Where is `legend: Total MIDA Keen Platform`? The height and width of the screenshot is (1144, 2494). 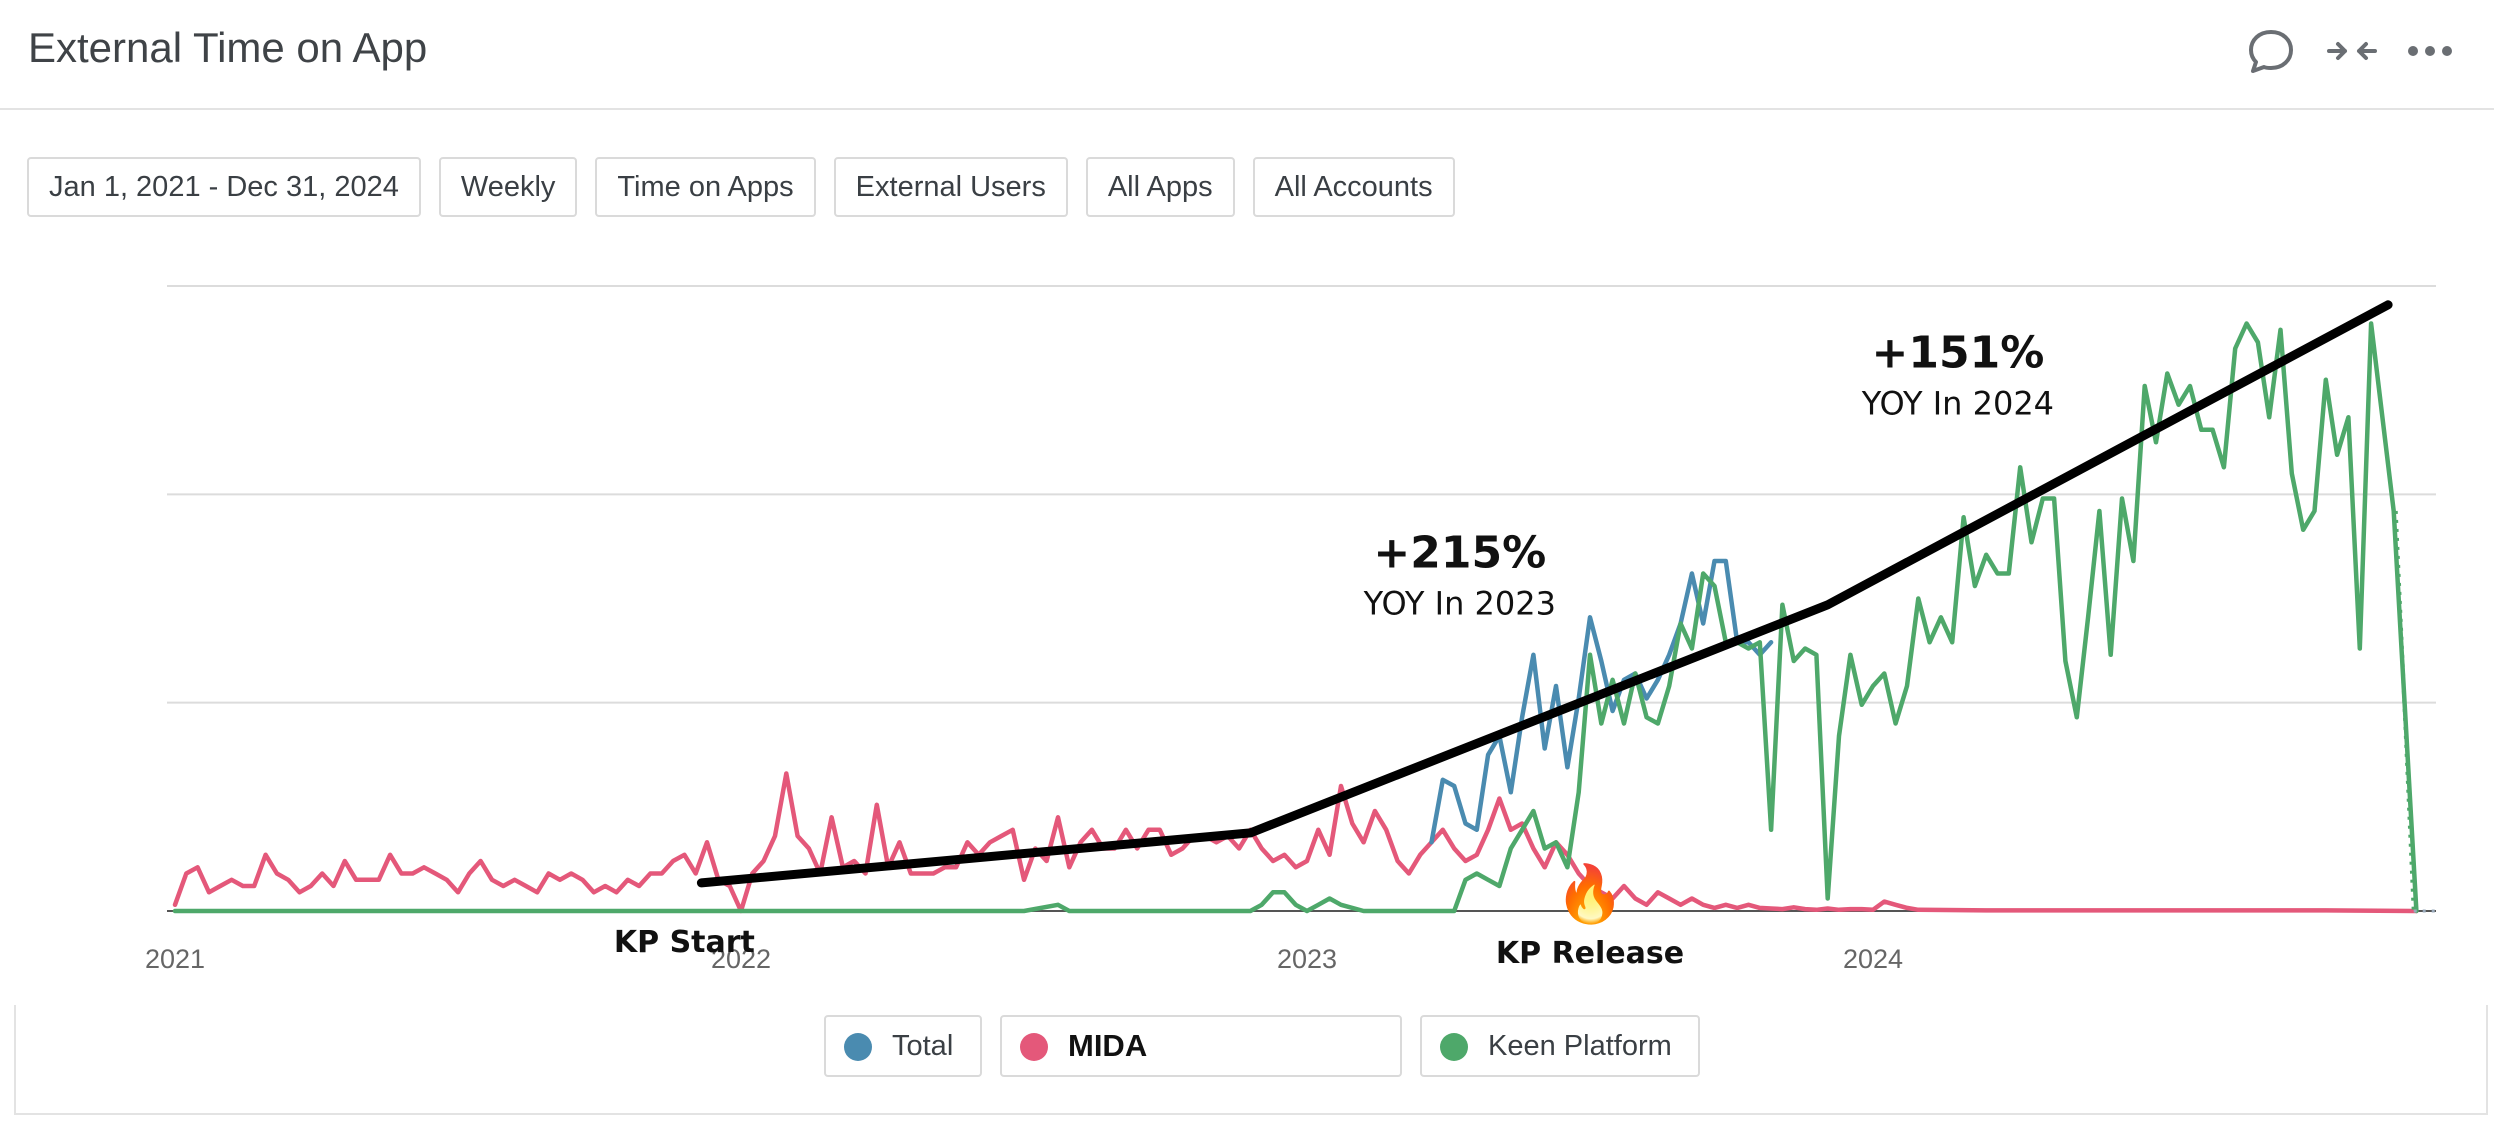
legend: Total MIDA Keen Platform is located at coordinates (1247, 1046).